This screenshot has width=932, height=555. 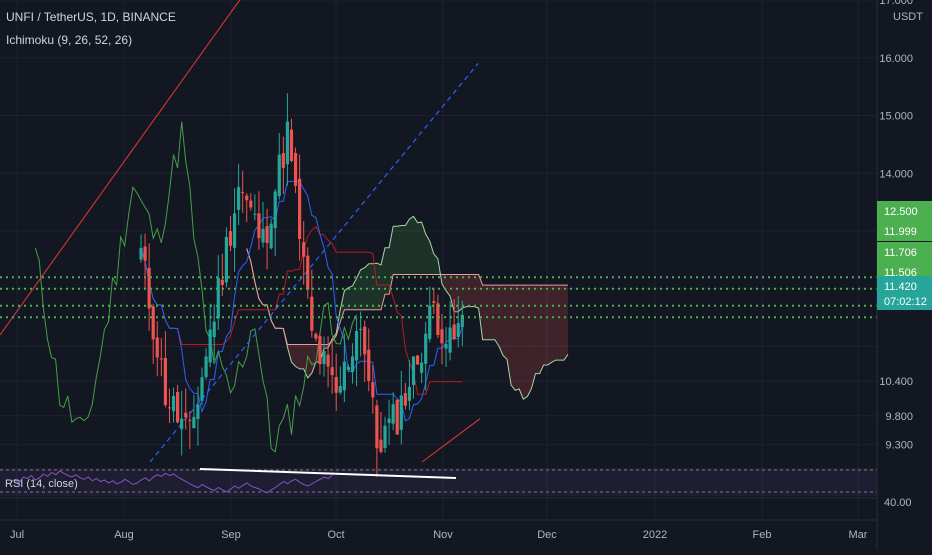 I want to click on time-tick-label: Nov, so click(x=443, y=535).